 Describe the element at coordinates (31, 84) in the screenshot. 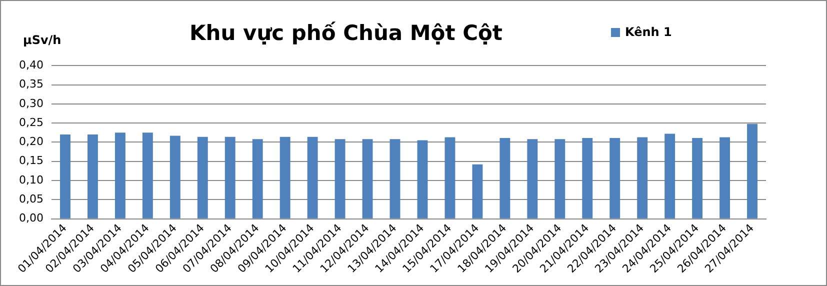

I see `y-tick-label: 0,35` at that location.